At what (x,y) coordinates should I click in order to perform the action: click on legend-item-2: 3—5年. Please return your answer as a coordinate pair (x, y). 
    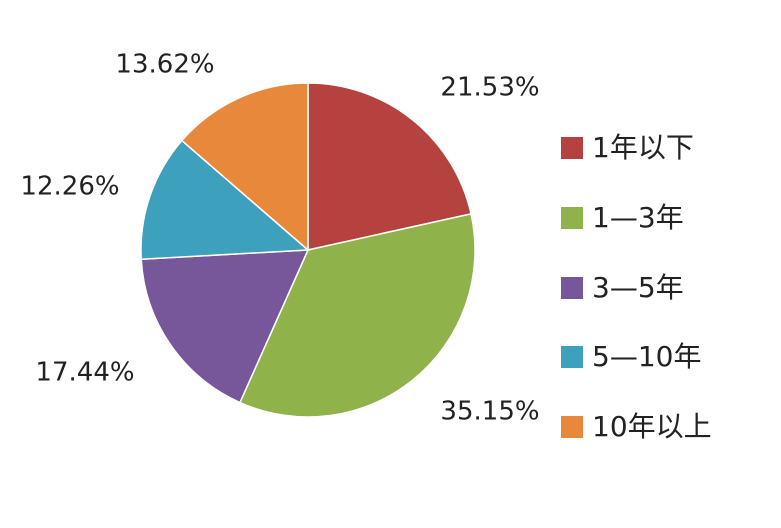
    Looking at the image, I should click on (622, 287).